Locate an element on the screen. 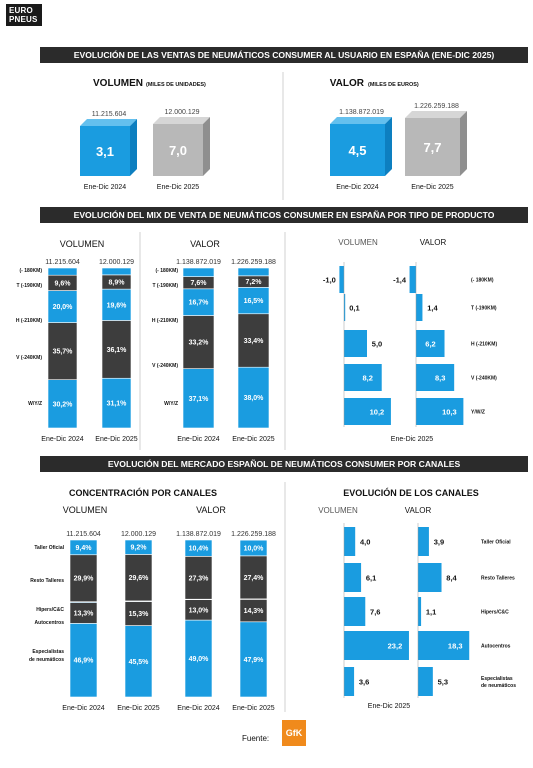  chart-title: VOLUMEN is located at coordinates (82, 244).